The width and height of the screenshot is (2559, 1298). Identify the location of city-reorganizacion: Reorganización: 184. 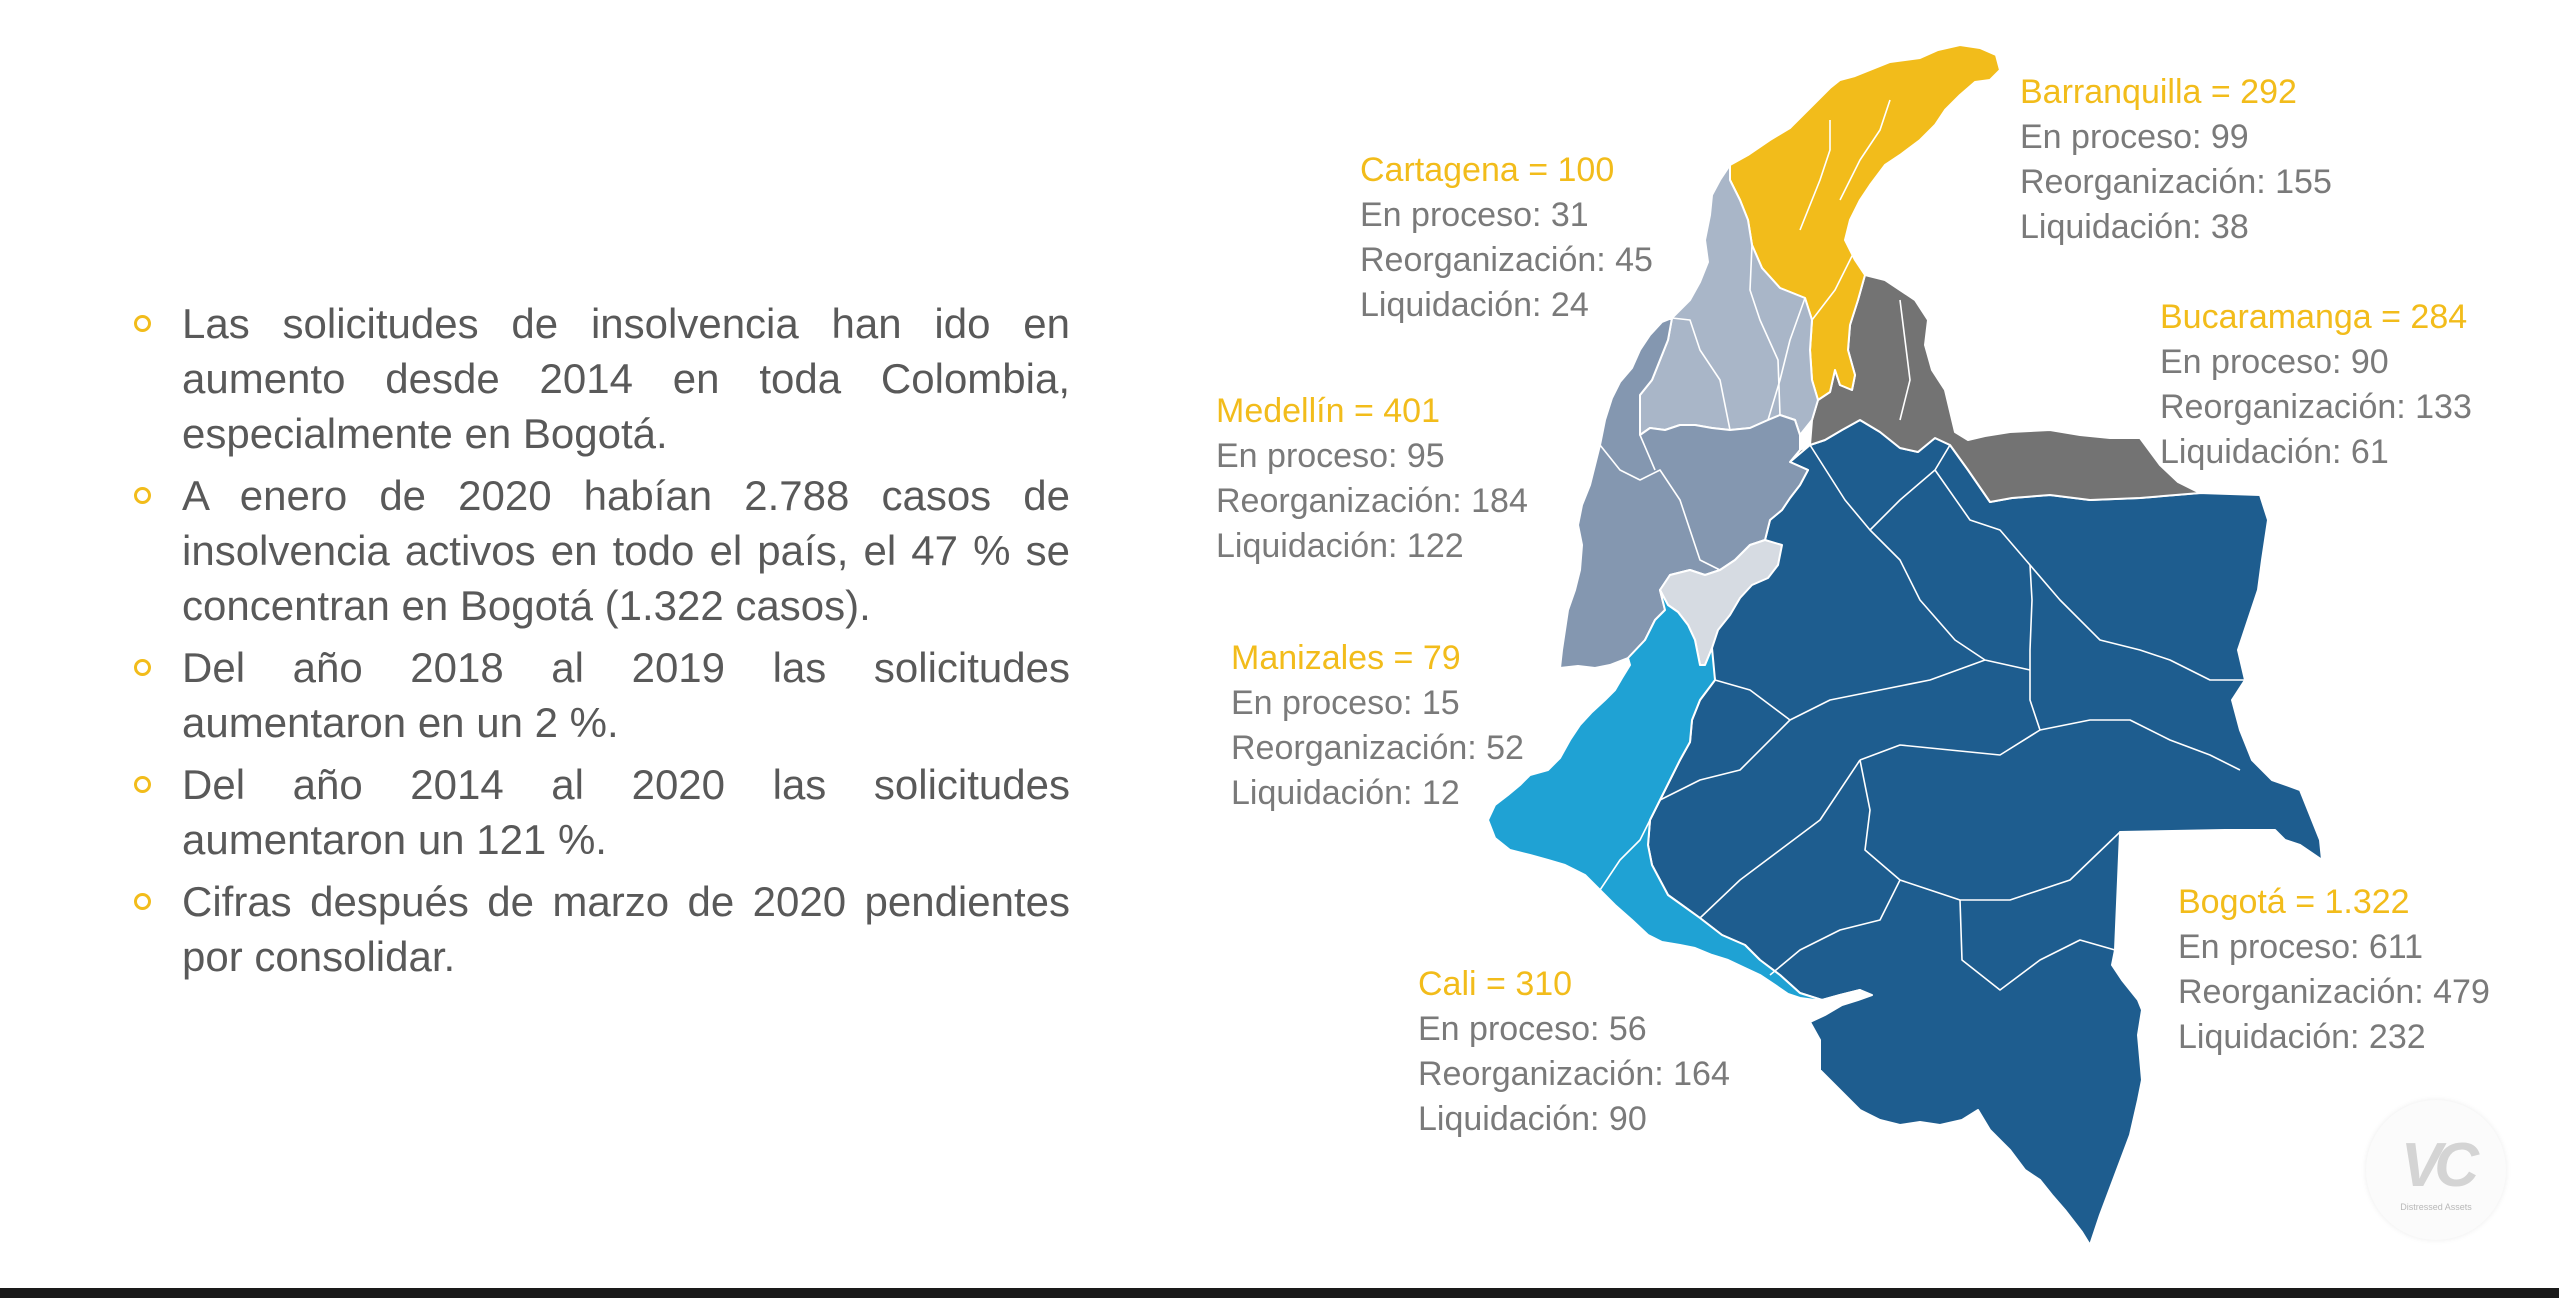
(1372, 501).